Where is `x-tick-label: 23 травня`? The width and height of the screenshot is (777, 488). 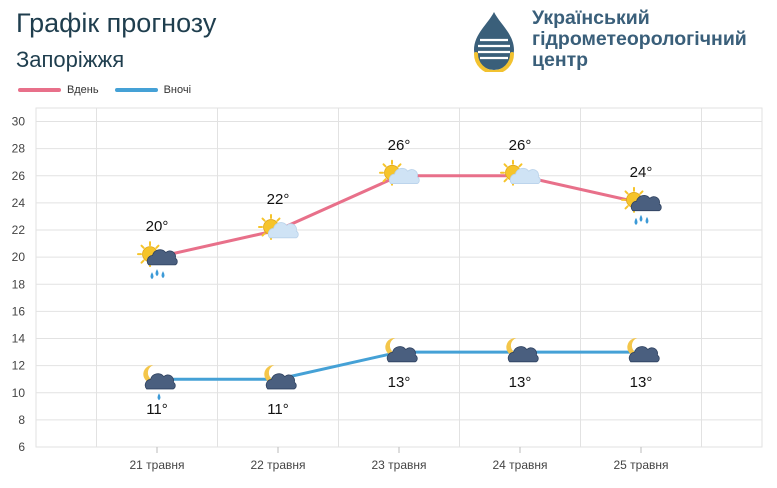 x-tick-label: 23 травня is located at coordinates (398, 465).